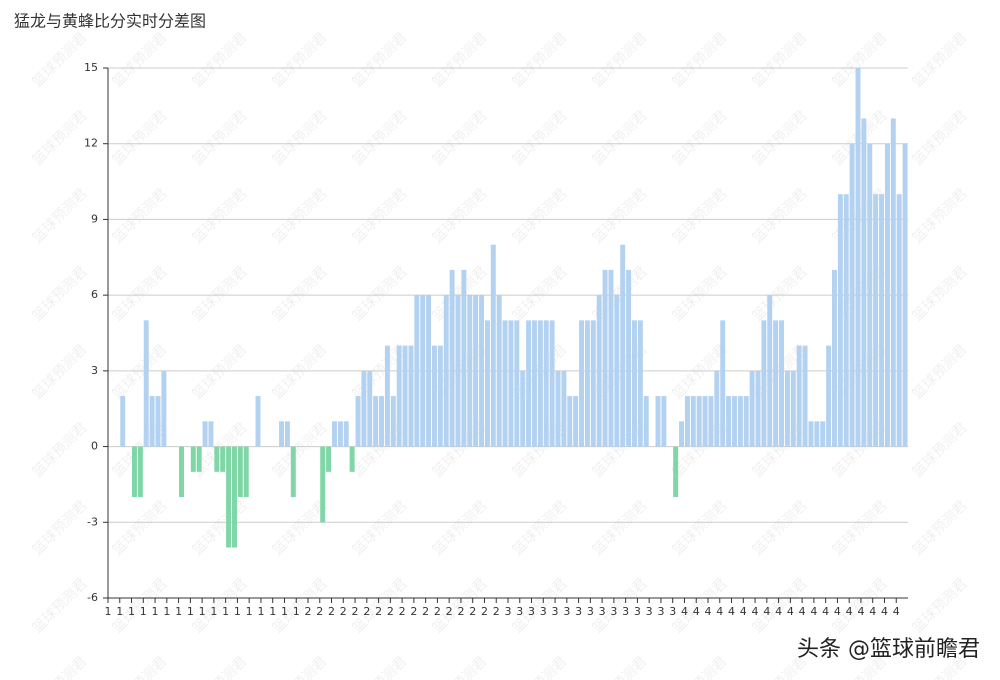 This screenshot has width=1000, height=680. Describe the element at coordinates (92, 597) in the screenshot. I see `y-tick-label: -6` at that location.